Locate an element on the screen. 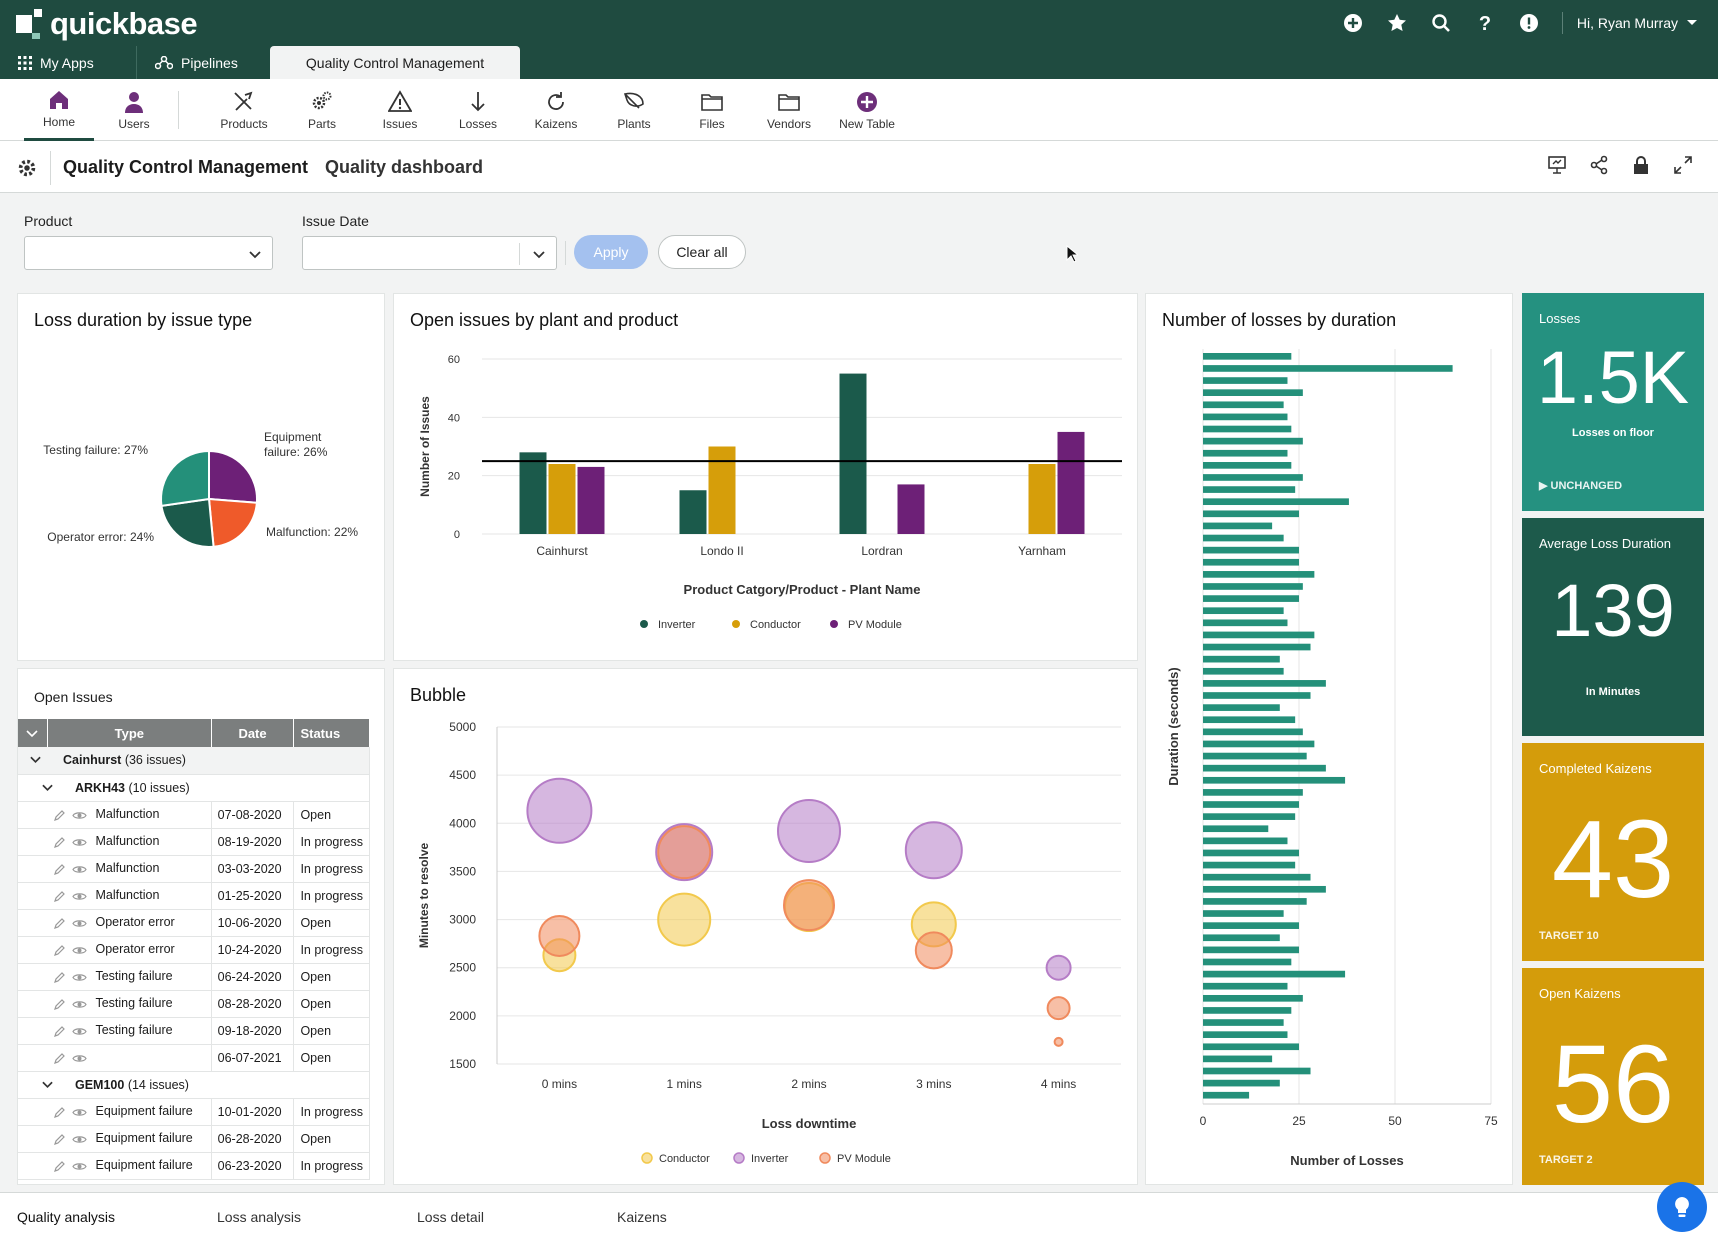 This screenshot has width=1718, height=1241. table-row: Equipment failure 06-23-2020 In progress is located at coordinates (194, 1166).